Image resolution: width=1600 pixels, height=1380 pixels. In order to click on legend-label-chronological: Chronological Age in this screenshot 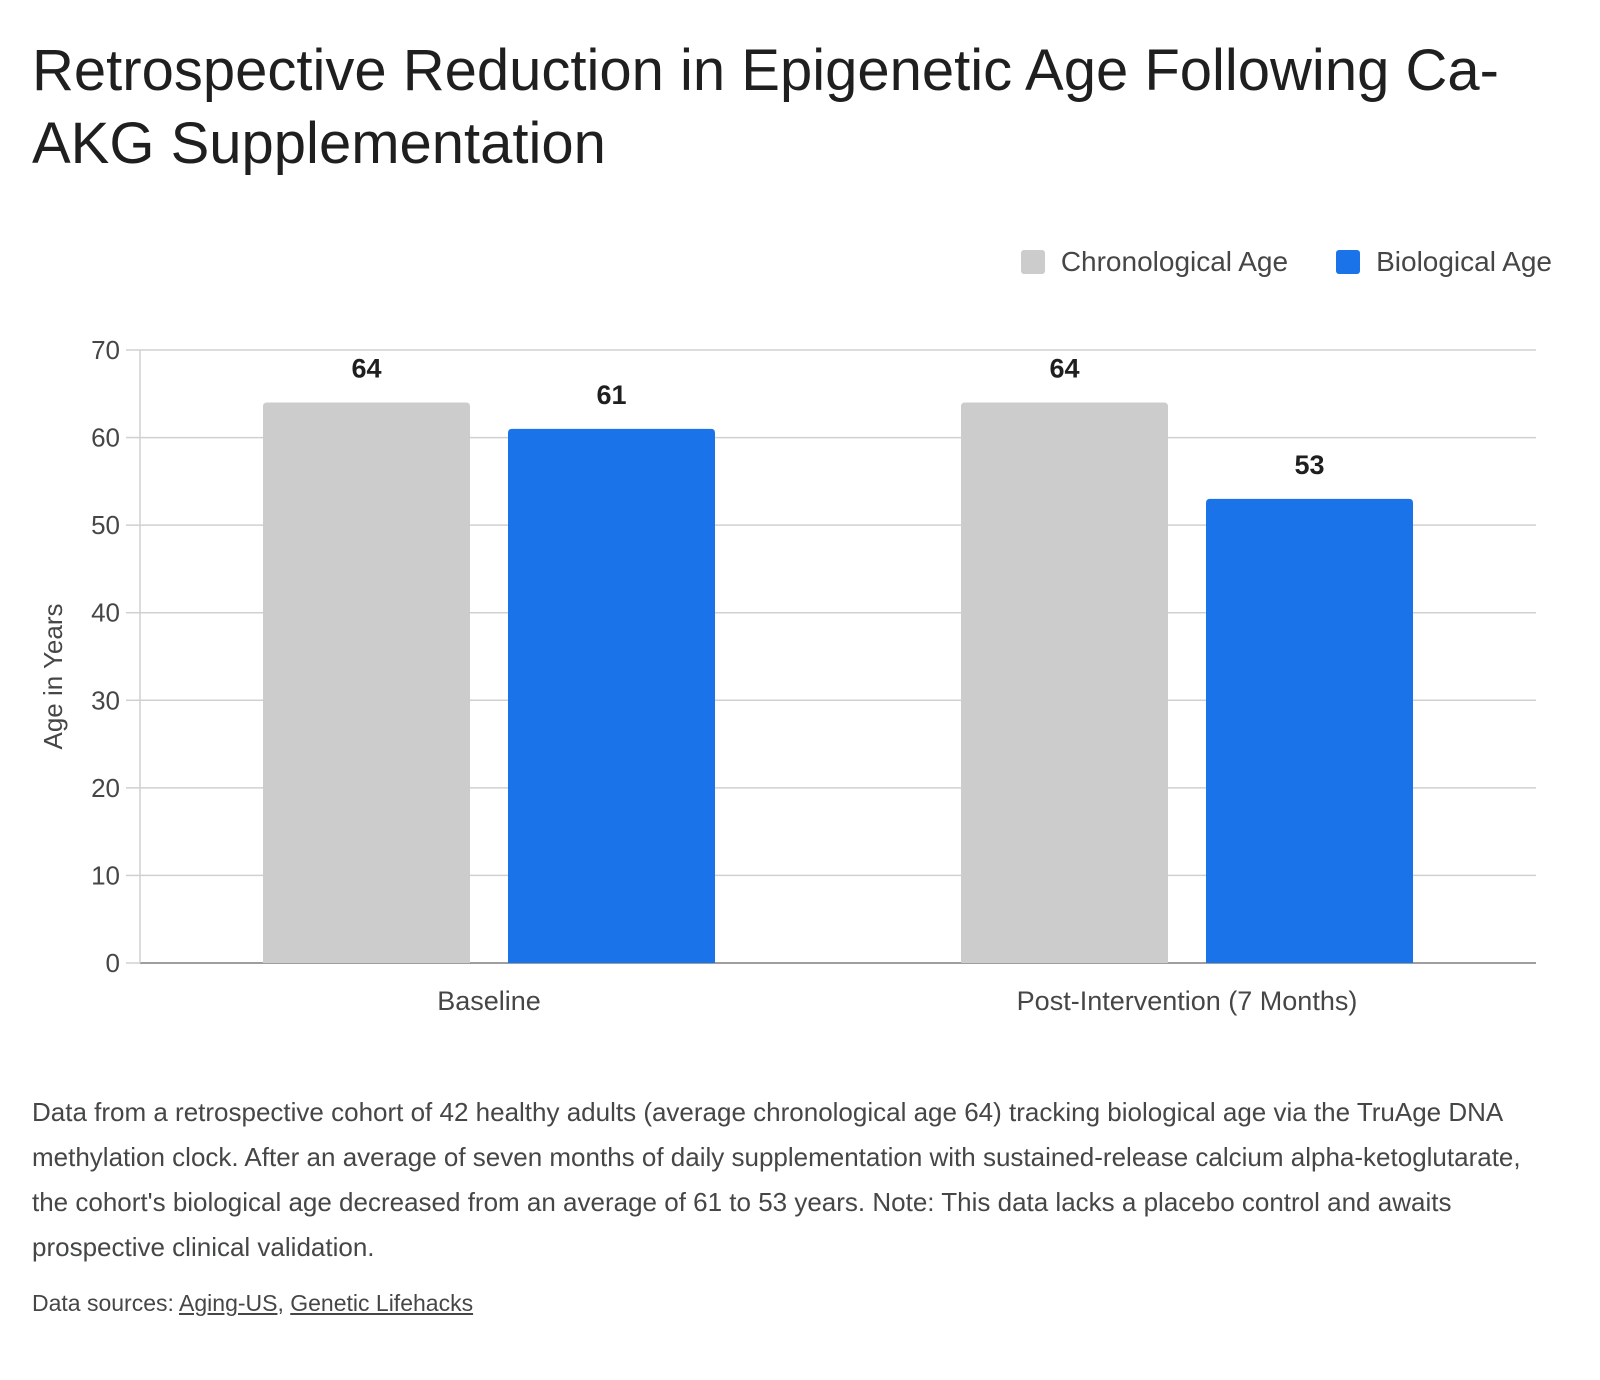, I will do `click(1174, 261)`.